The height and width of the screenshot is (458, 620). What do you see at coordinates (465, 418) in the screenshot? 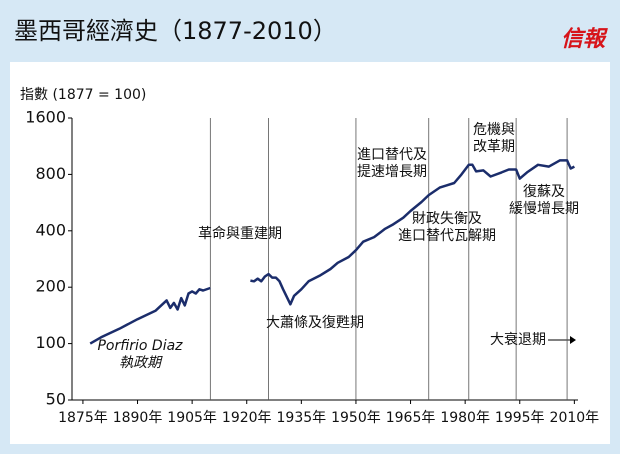
I see `x-tick-label: 1980年` at bounding box center [465, 418].